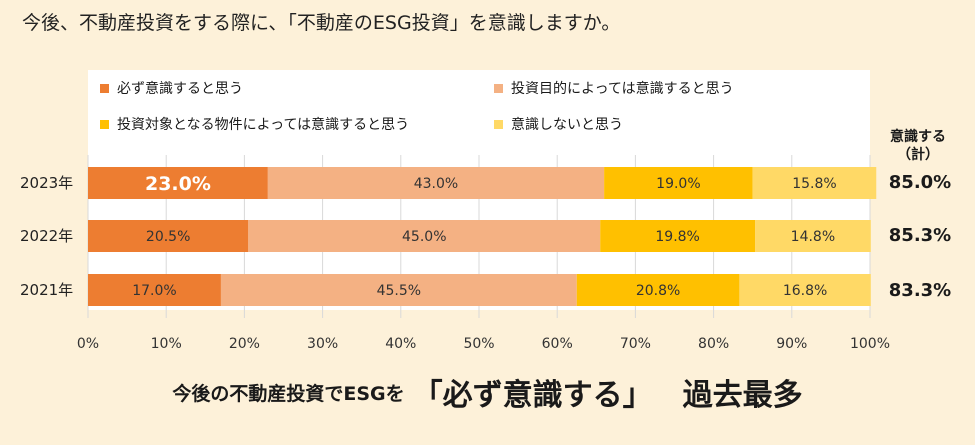  What do you see at coordinates (46, 290) in the screenshot?
I see `category-label-2: 2021年` at bounding box center [46, 290].